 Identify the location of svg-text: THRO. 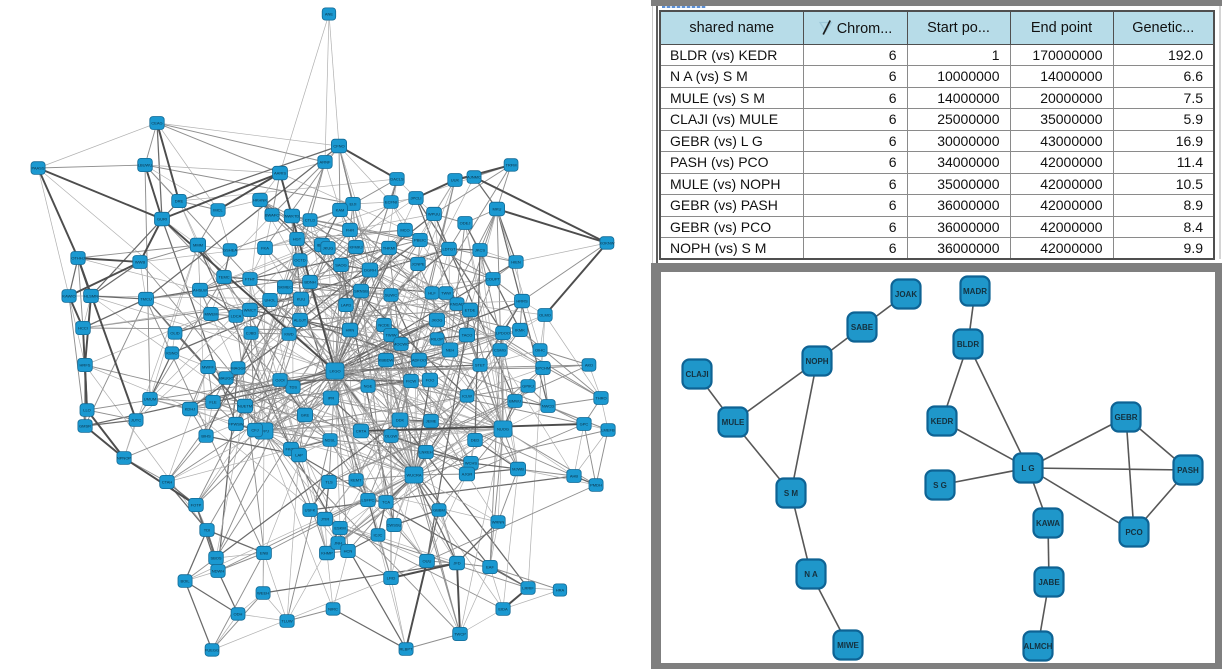
(600, 398).